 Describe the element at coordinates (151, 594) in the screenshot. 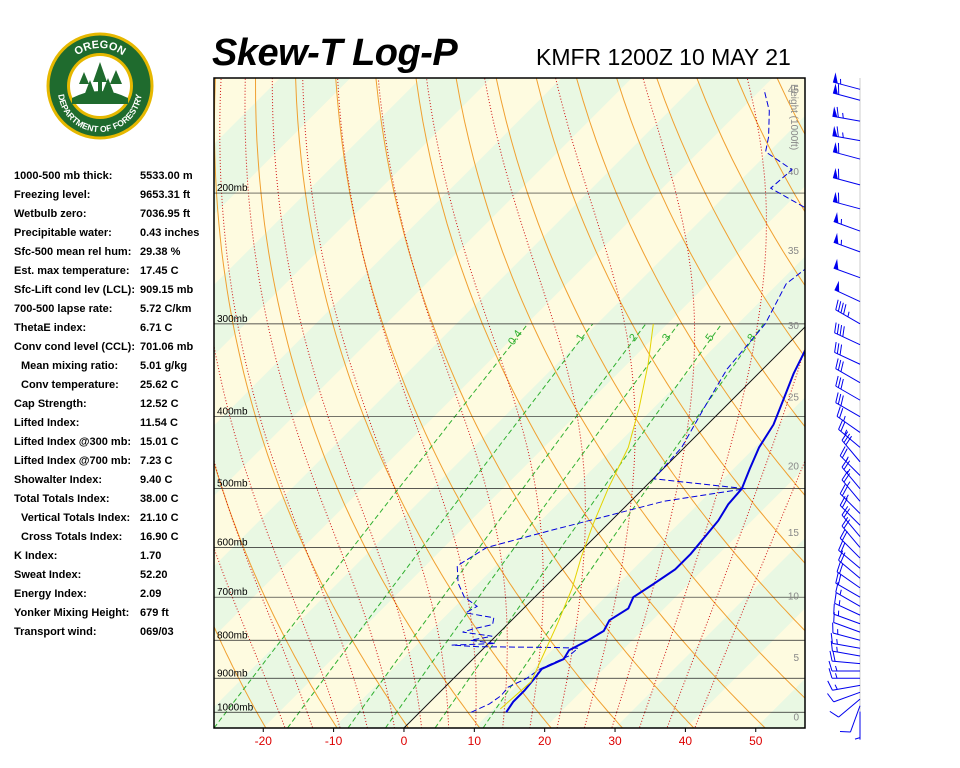

I see `index-value: 2.09` at that location.